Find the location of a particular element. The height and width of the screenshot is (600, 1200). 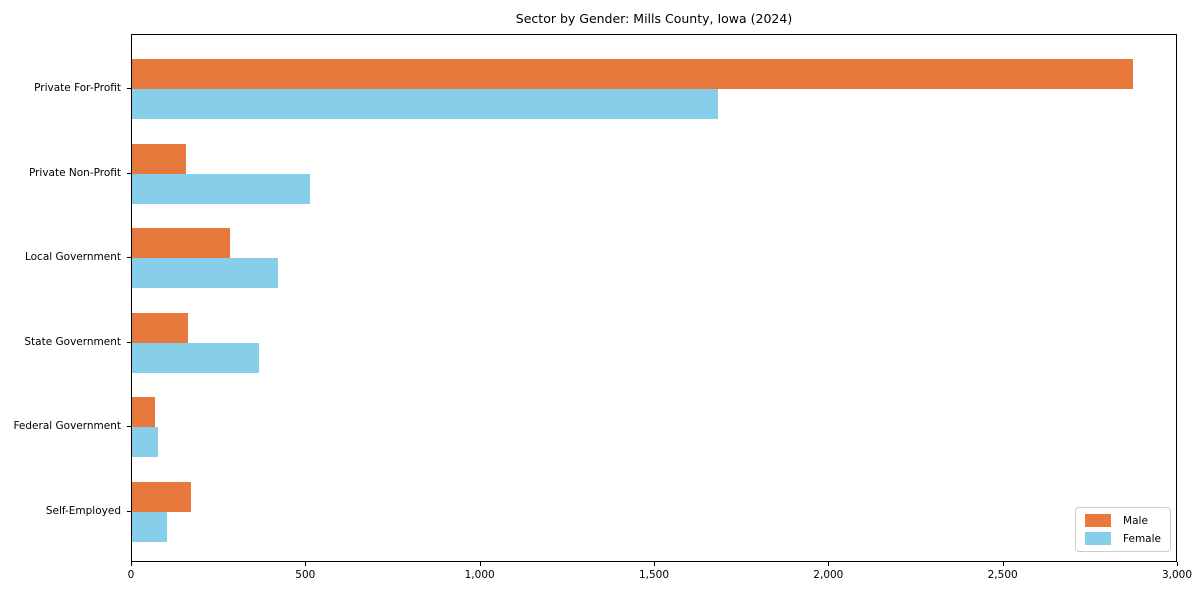

x-tick-label: 2,000 is located at coordinates (828, 575).